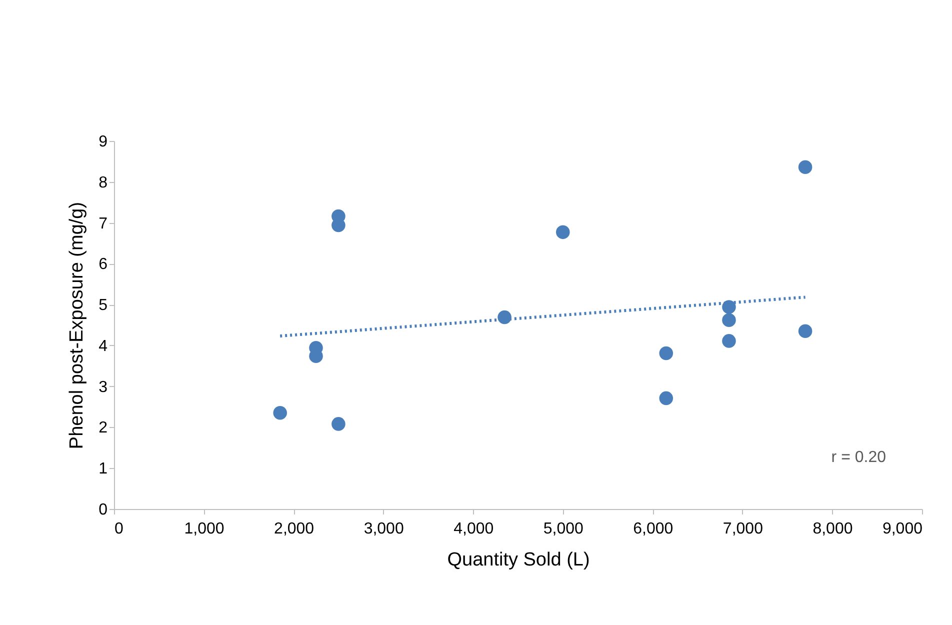 Image resolution: width=952 pixels, height=625 pixels. Describe the element at coordinates (518, 560) in the screenshot. I see `x-axis-title: Quantity Sold (L)` at that location.